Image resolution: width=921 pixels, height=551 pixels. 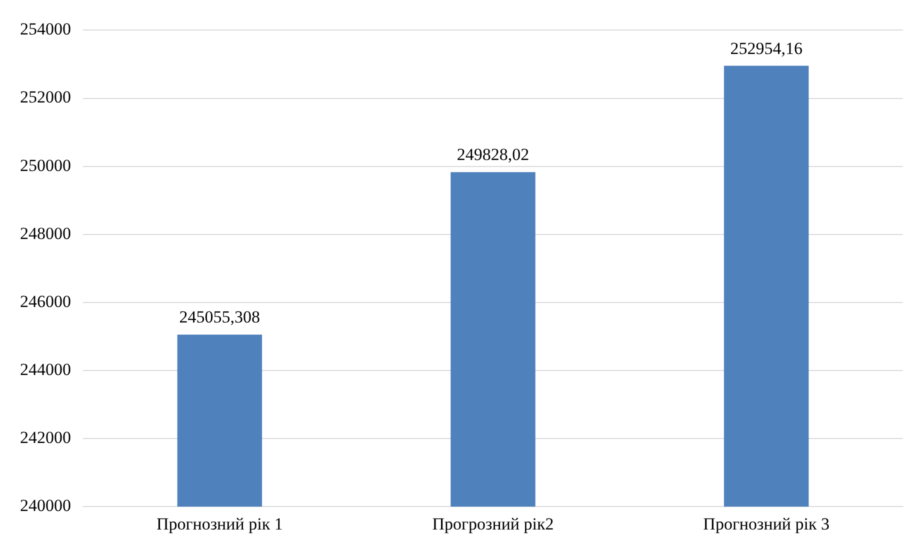 What do you see at coordinates (219, 524) in the screenshot?
I see `x-tick-label: Прогнозний рік 1` at bounding box center [219, 524].